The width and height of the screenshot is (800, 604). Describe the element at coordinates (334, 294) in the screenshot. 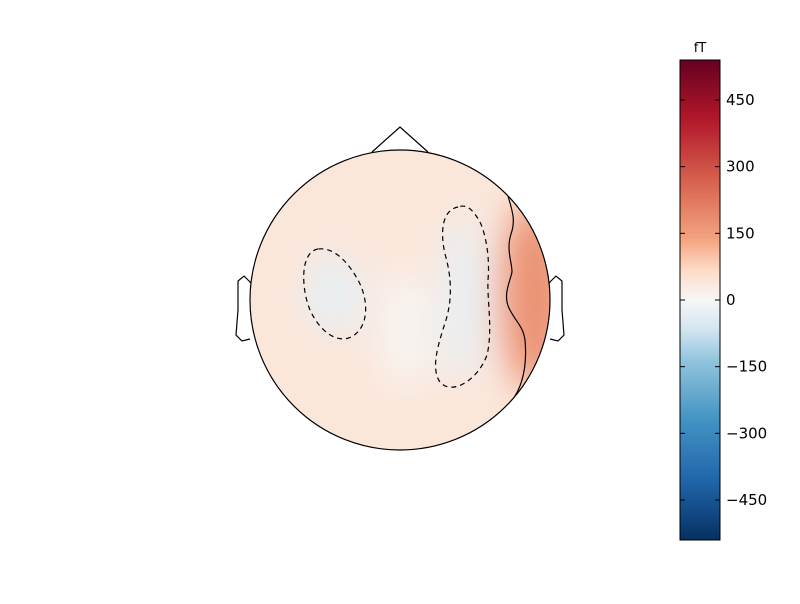

I see `field-source-left-temporal` at that location.